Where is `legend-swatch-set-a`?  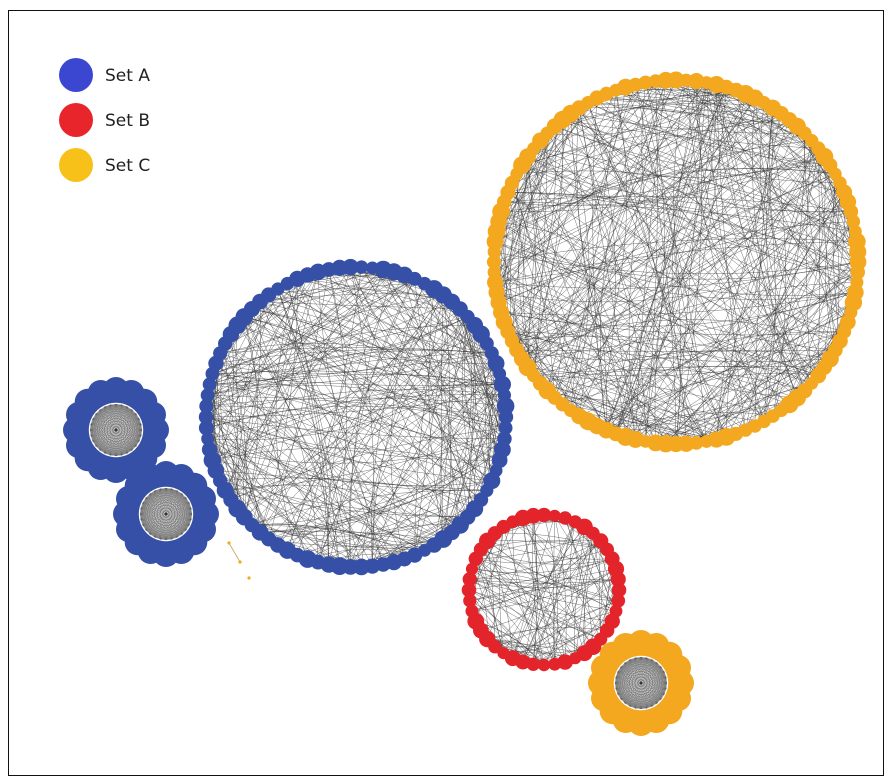 legend-swatch-set-a is located at coordinates (76, 75).